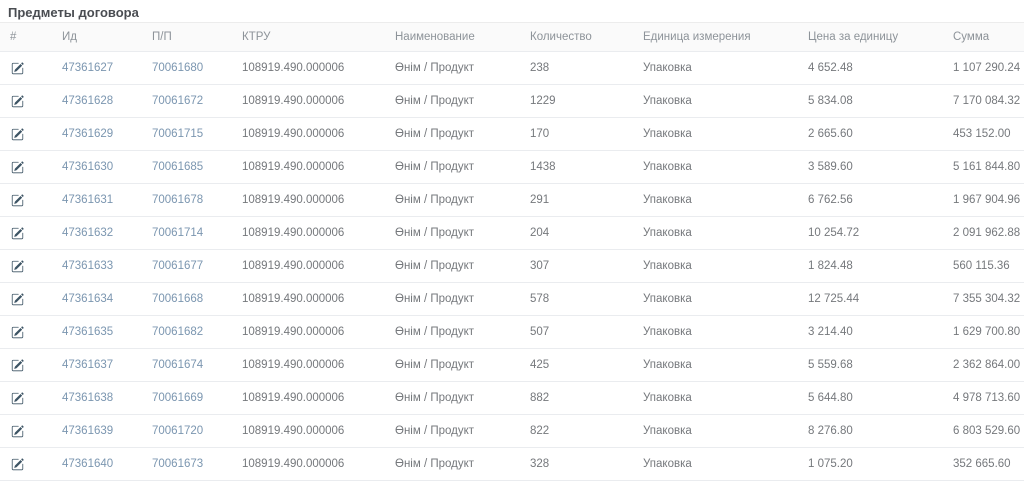  Describe the element at coordinates (88, 68) in the screenshot. I see `id-link: 47361627` at that location.